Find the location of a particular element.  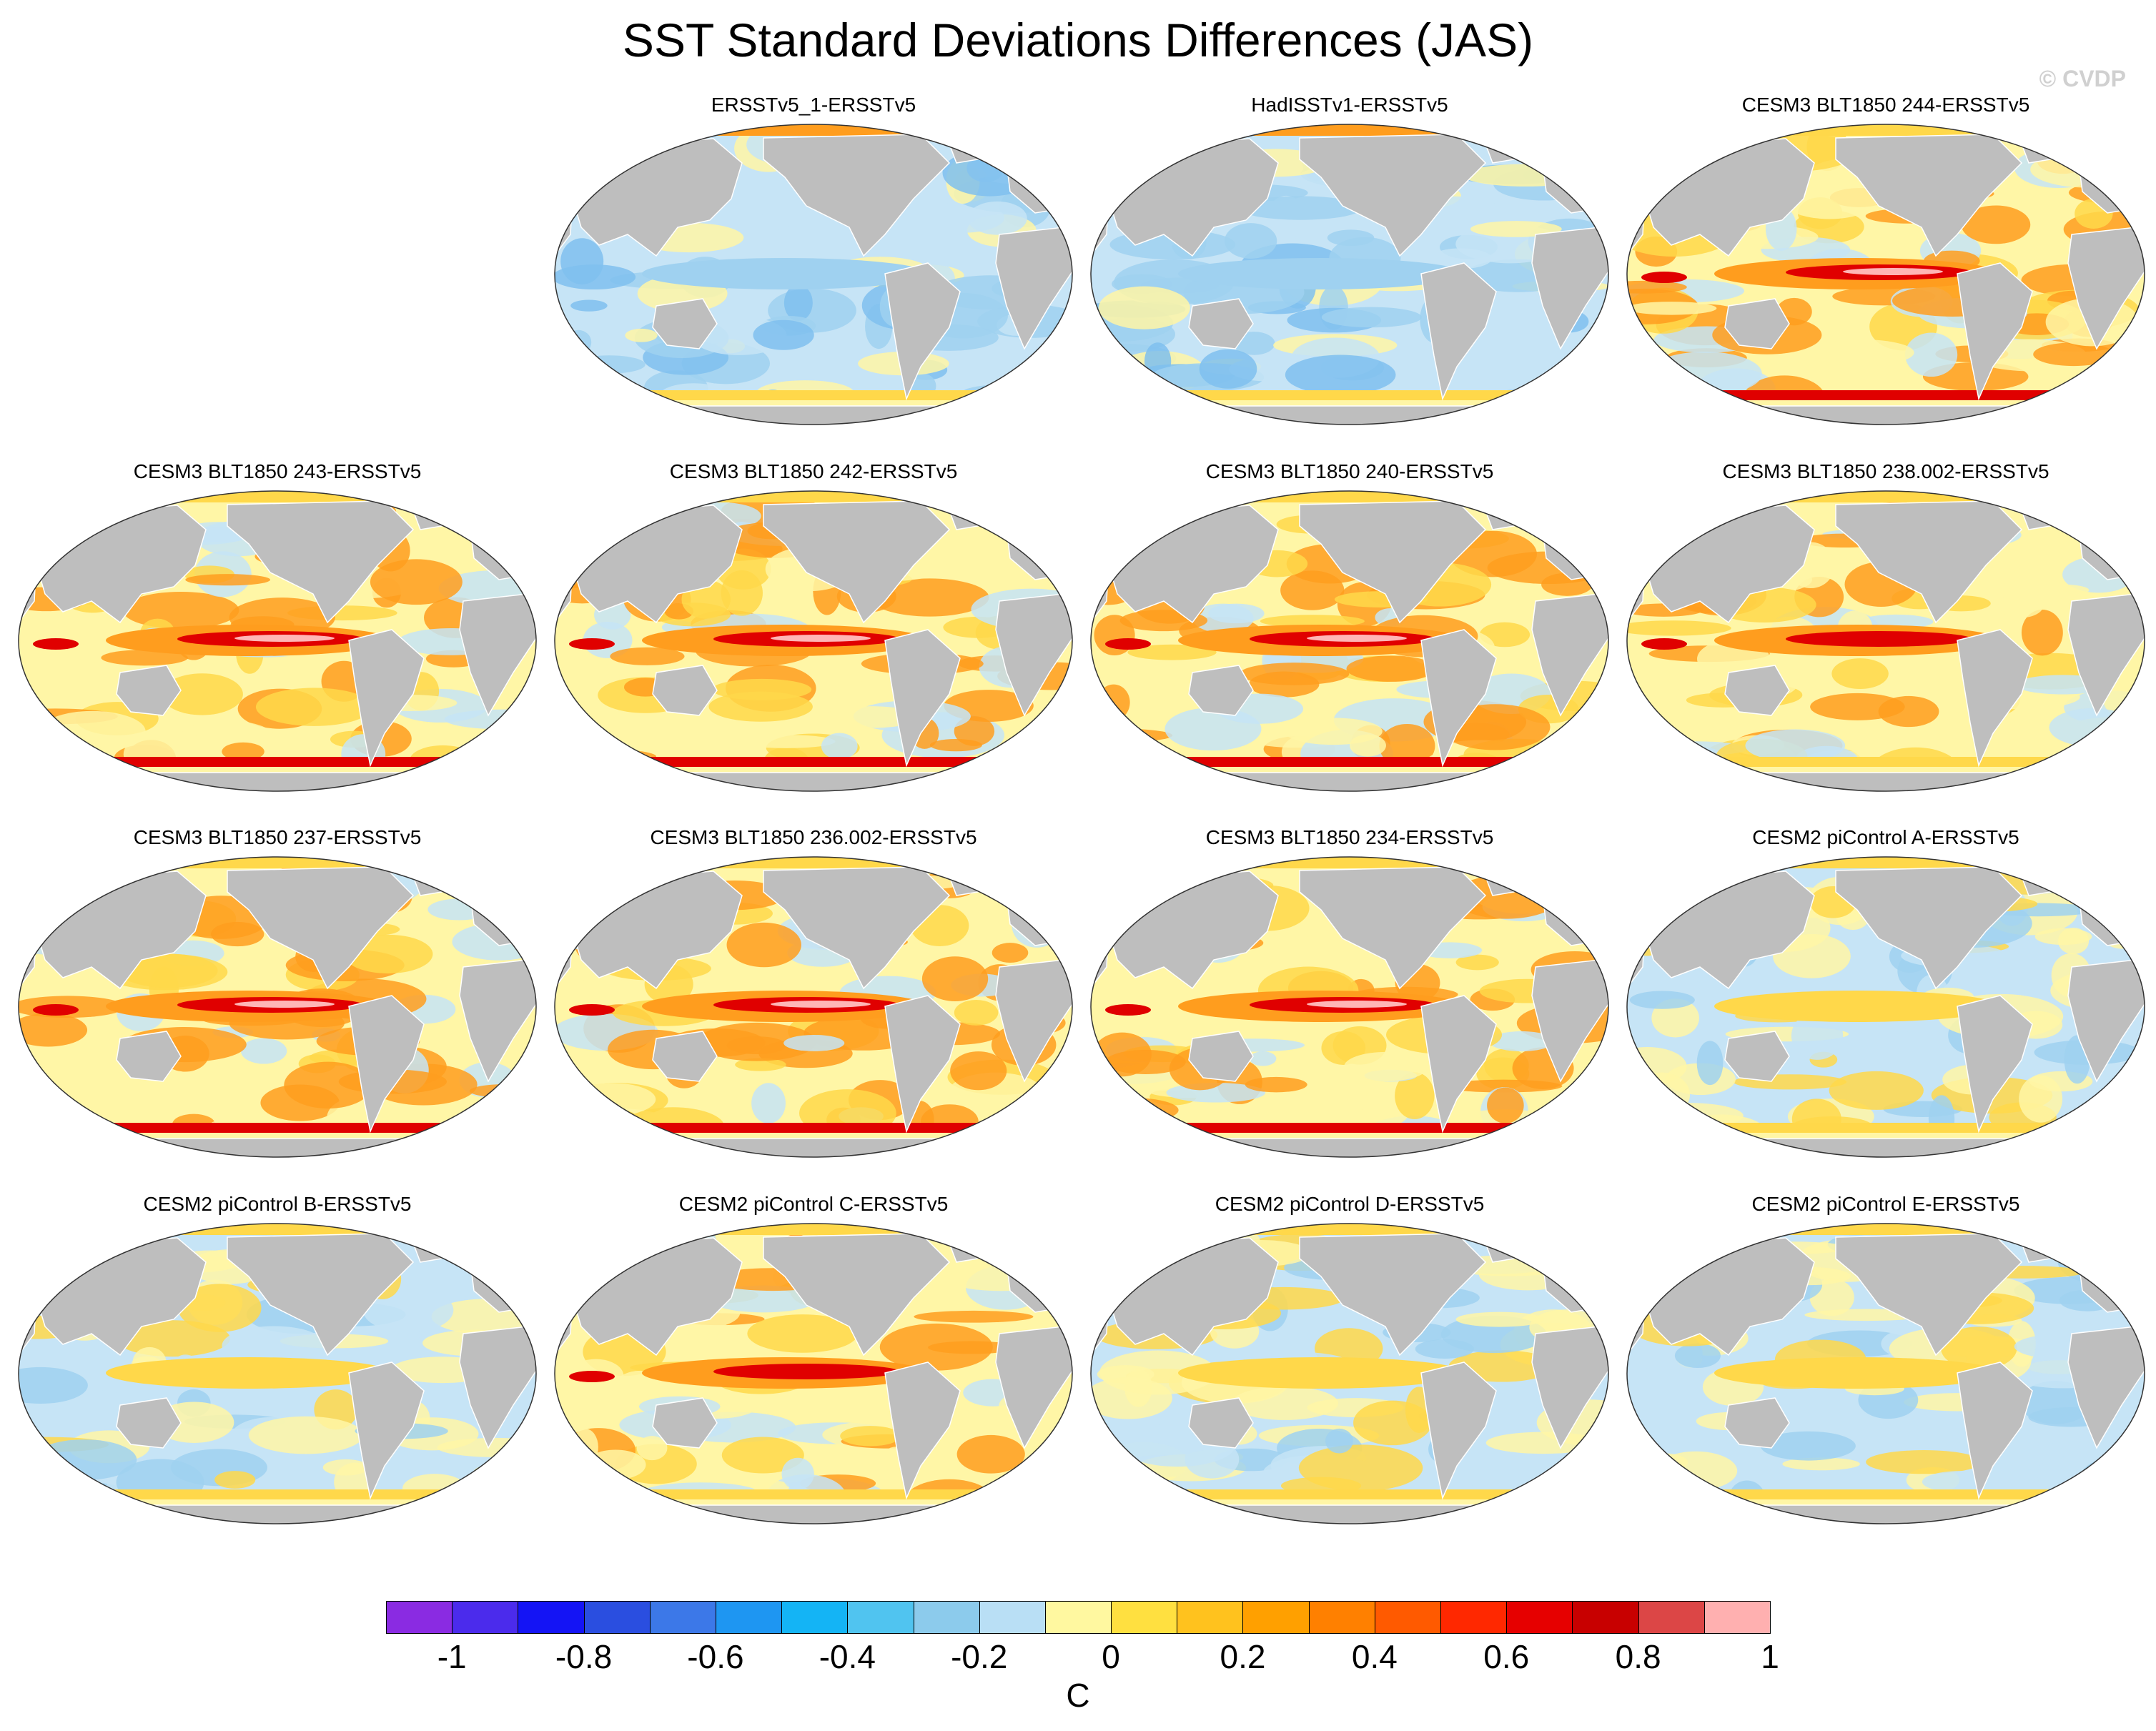

panel-title: HadISSTv1-ERSSTv5 is located at coordinates (1349, 105).